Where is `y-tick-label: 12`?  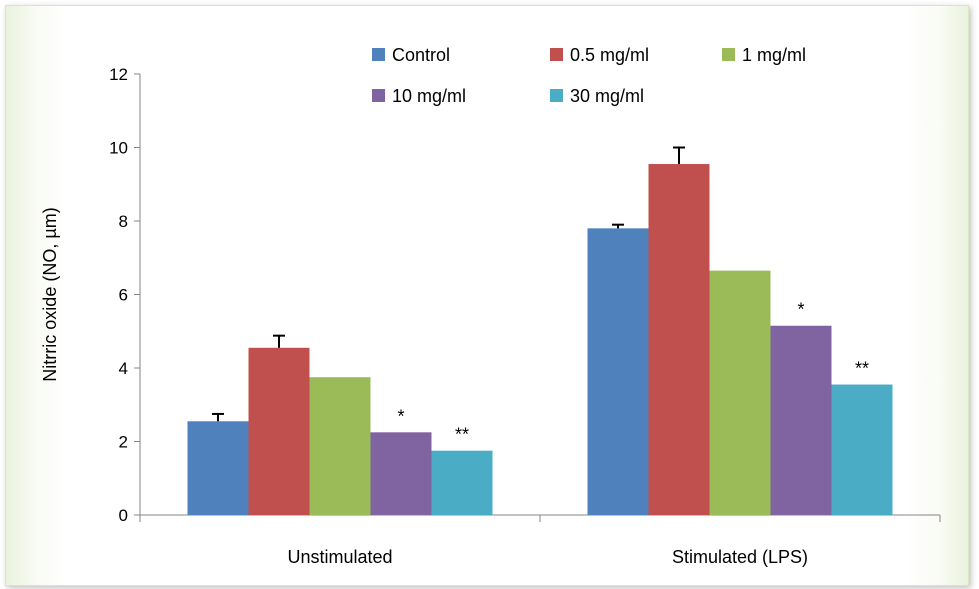 y-tick-label: 12 is located at coordinates (118, 74).